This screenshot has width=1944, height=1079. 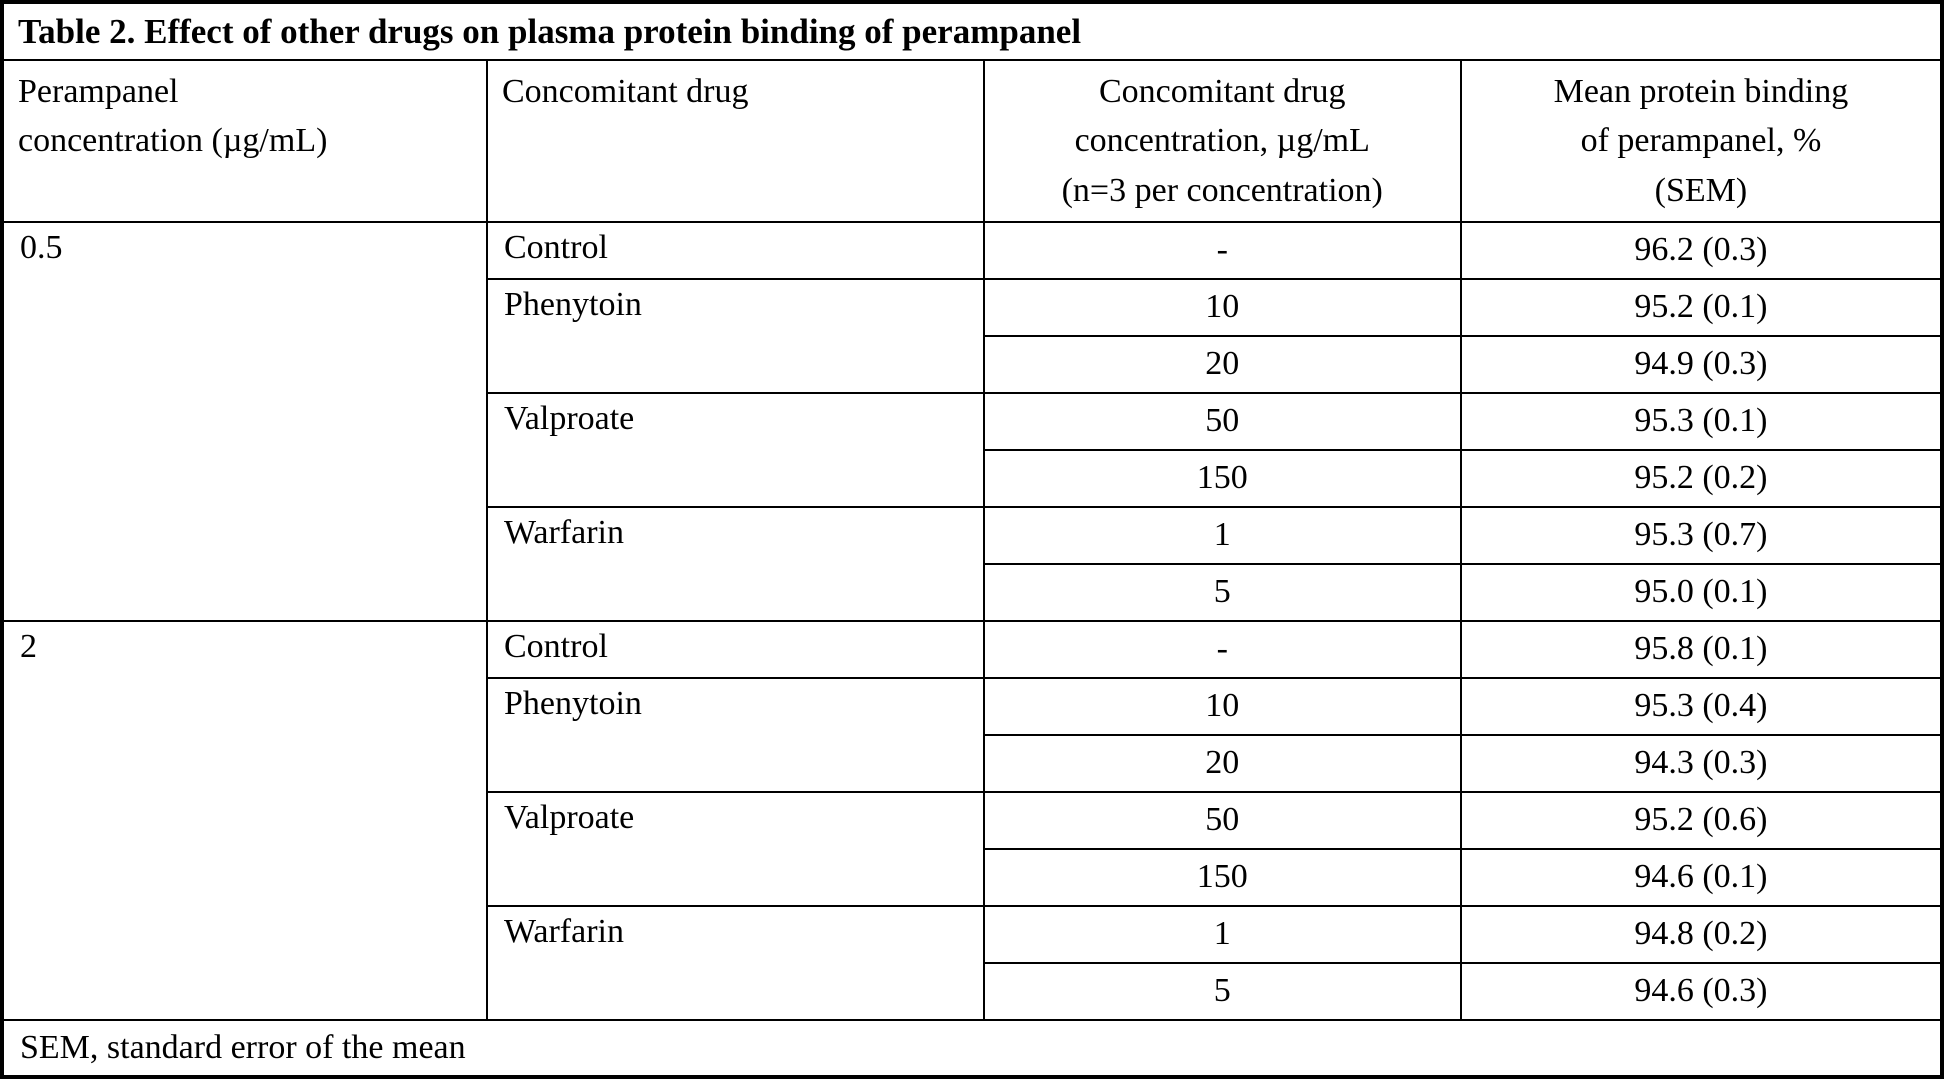 I want to click on protein-binding-cell: 95.0 (0.1), so click(x=1701, y=592).